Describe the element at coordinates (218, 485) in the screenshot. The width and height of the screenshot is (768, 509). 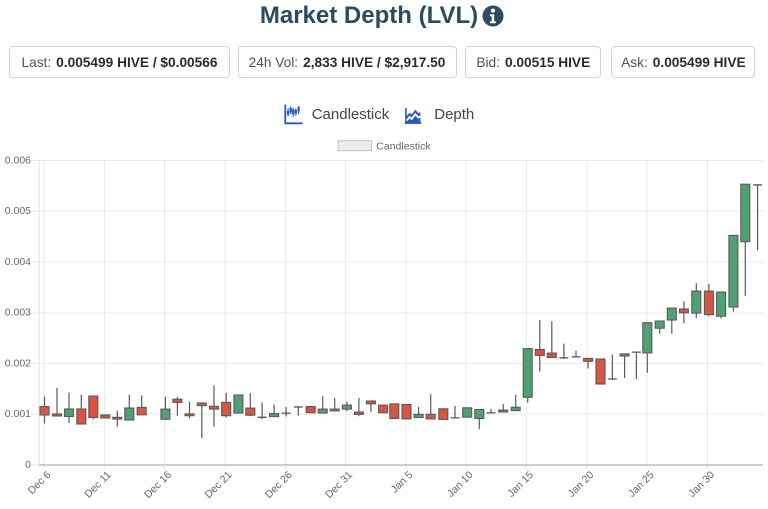
I see `svg-text: Dec 21` at that location.